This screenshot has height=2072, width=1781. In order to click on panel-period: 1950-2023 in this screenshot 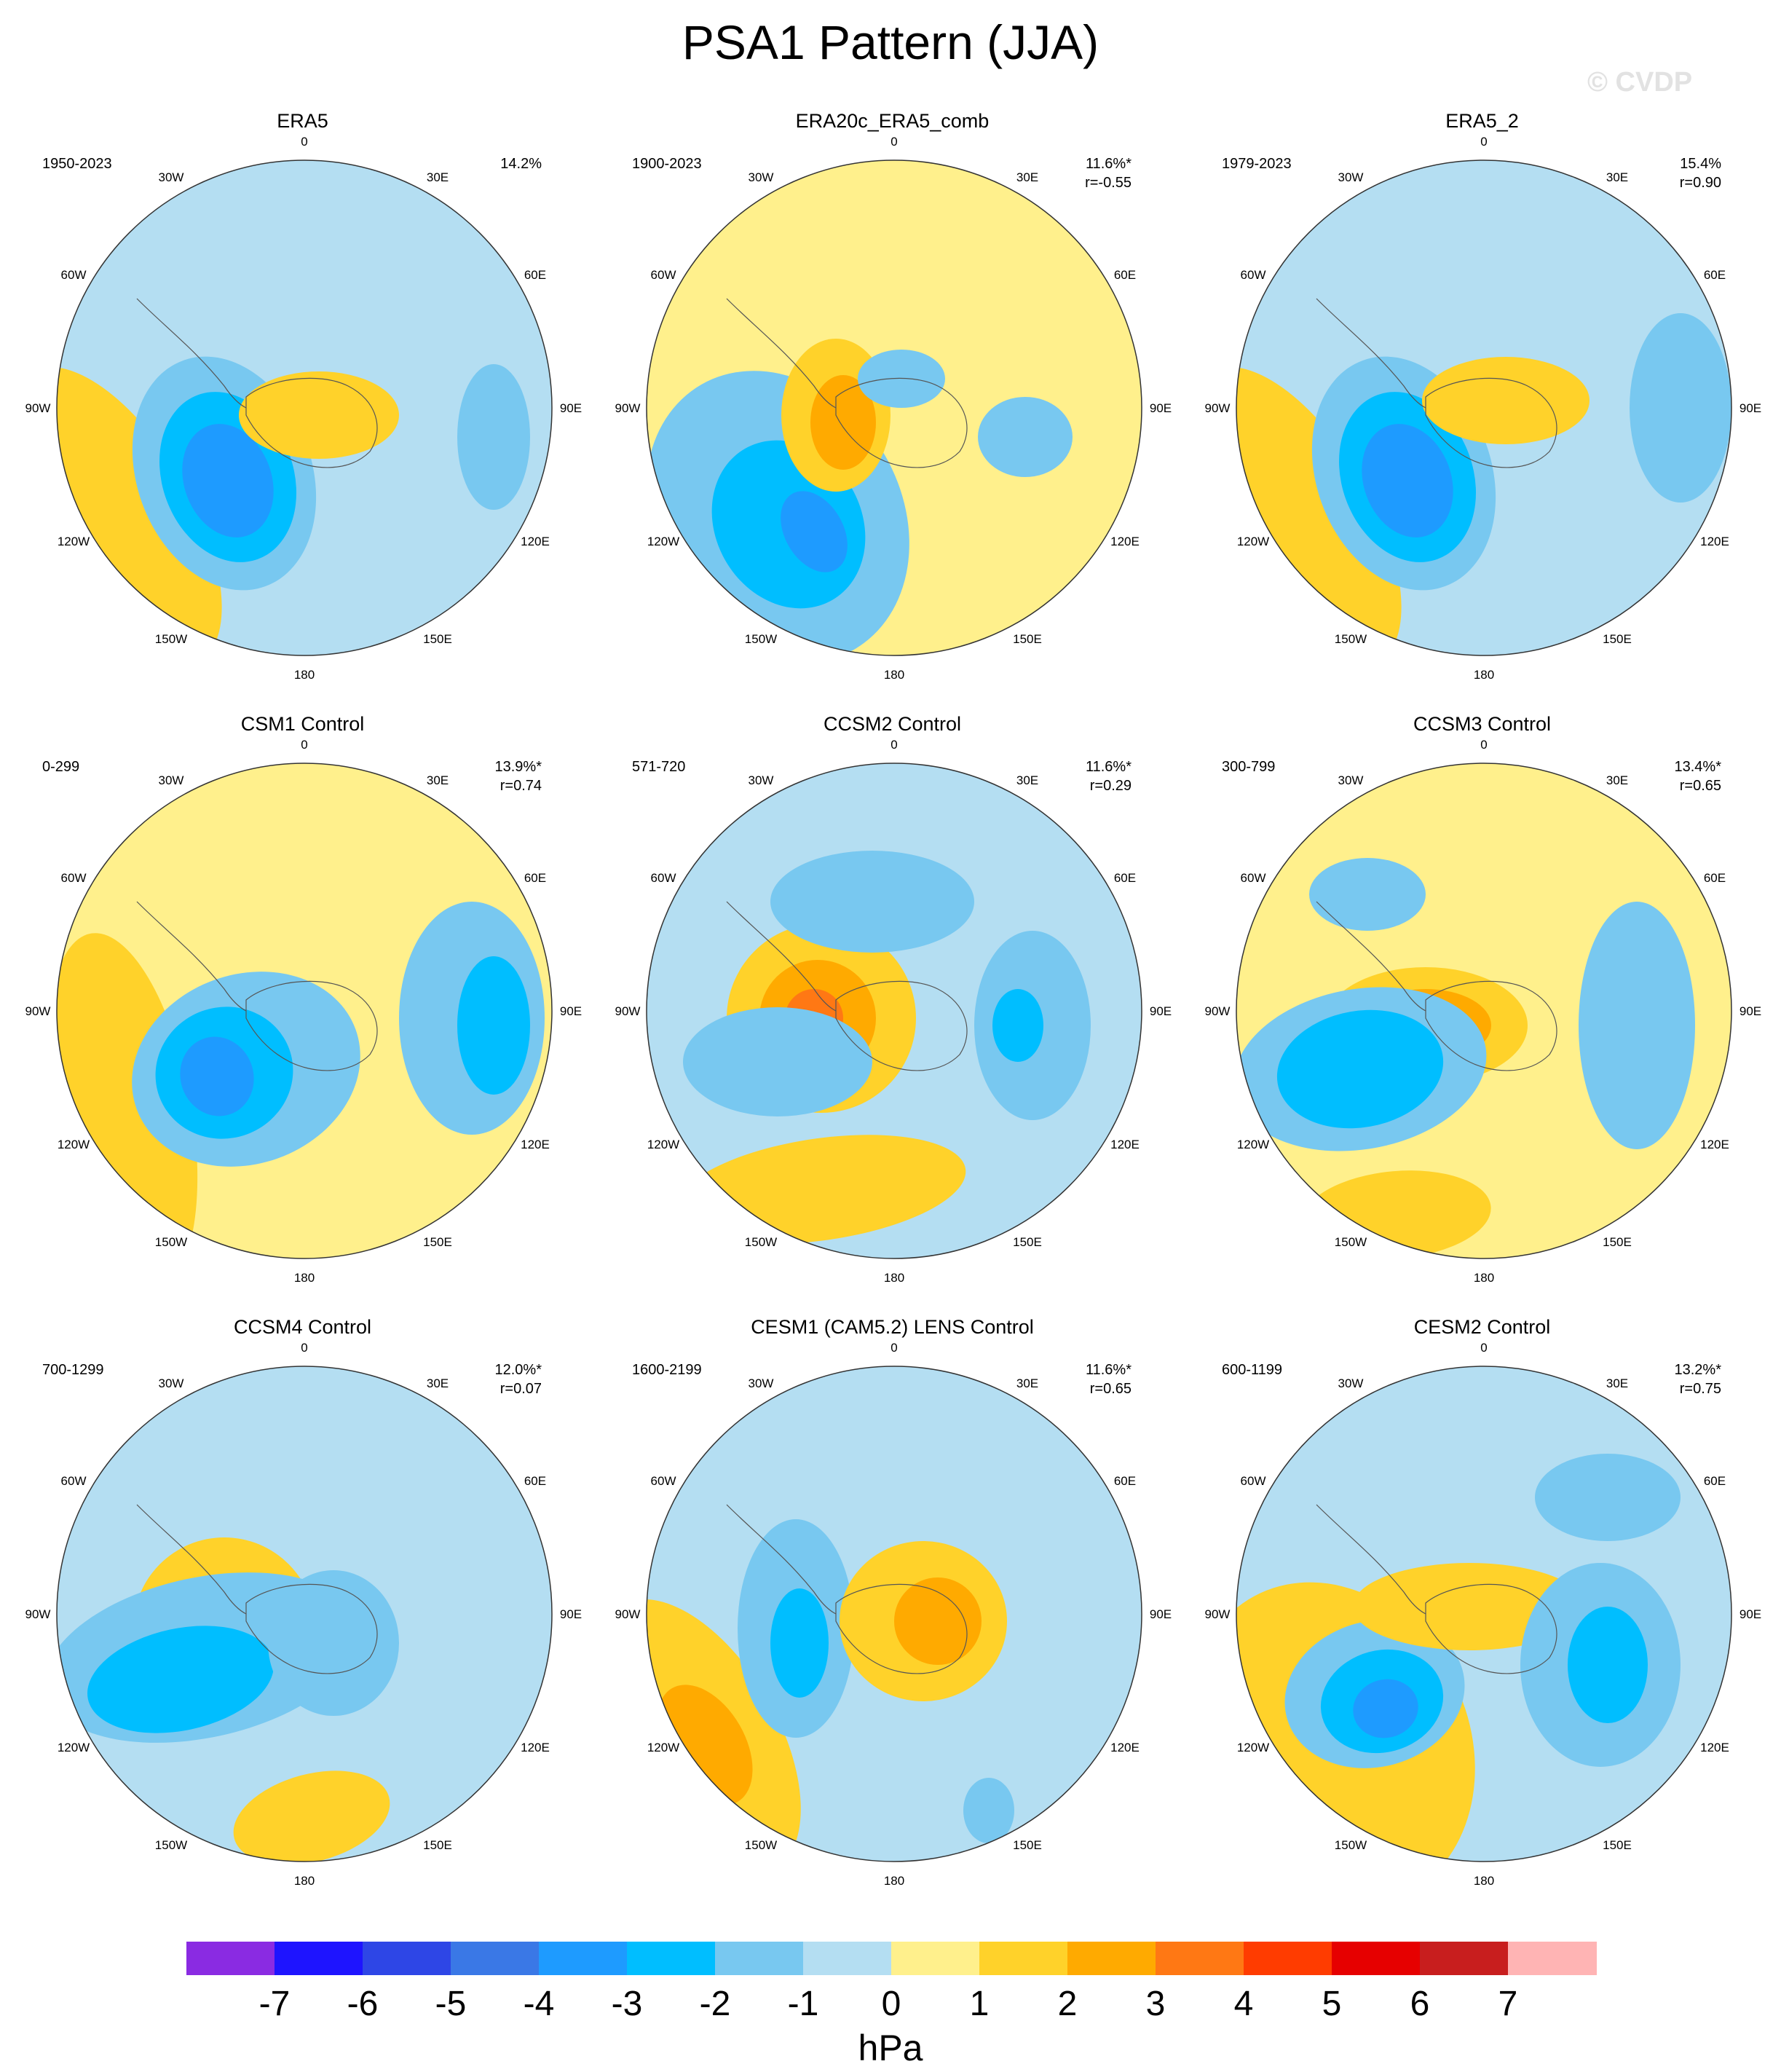, I will do `click(77, 164)`.